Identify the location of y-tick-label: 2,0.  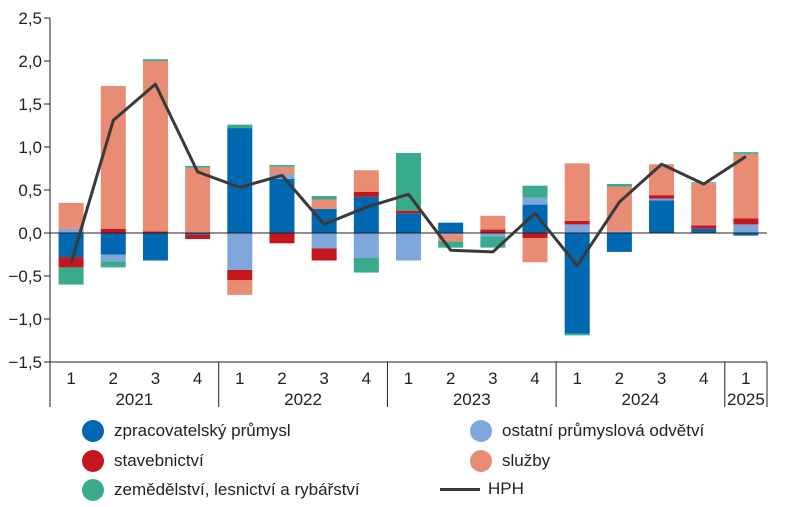
(30, 61).